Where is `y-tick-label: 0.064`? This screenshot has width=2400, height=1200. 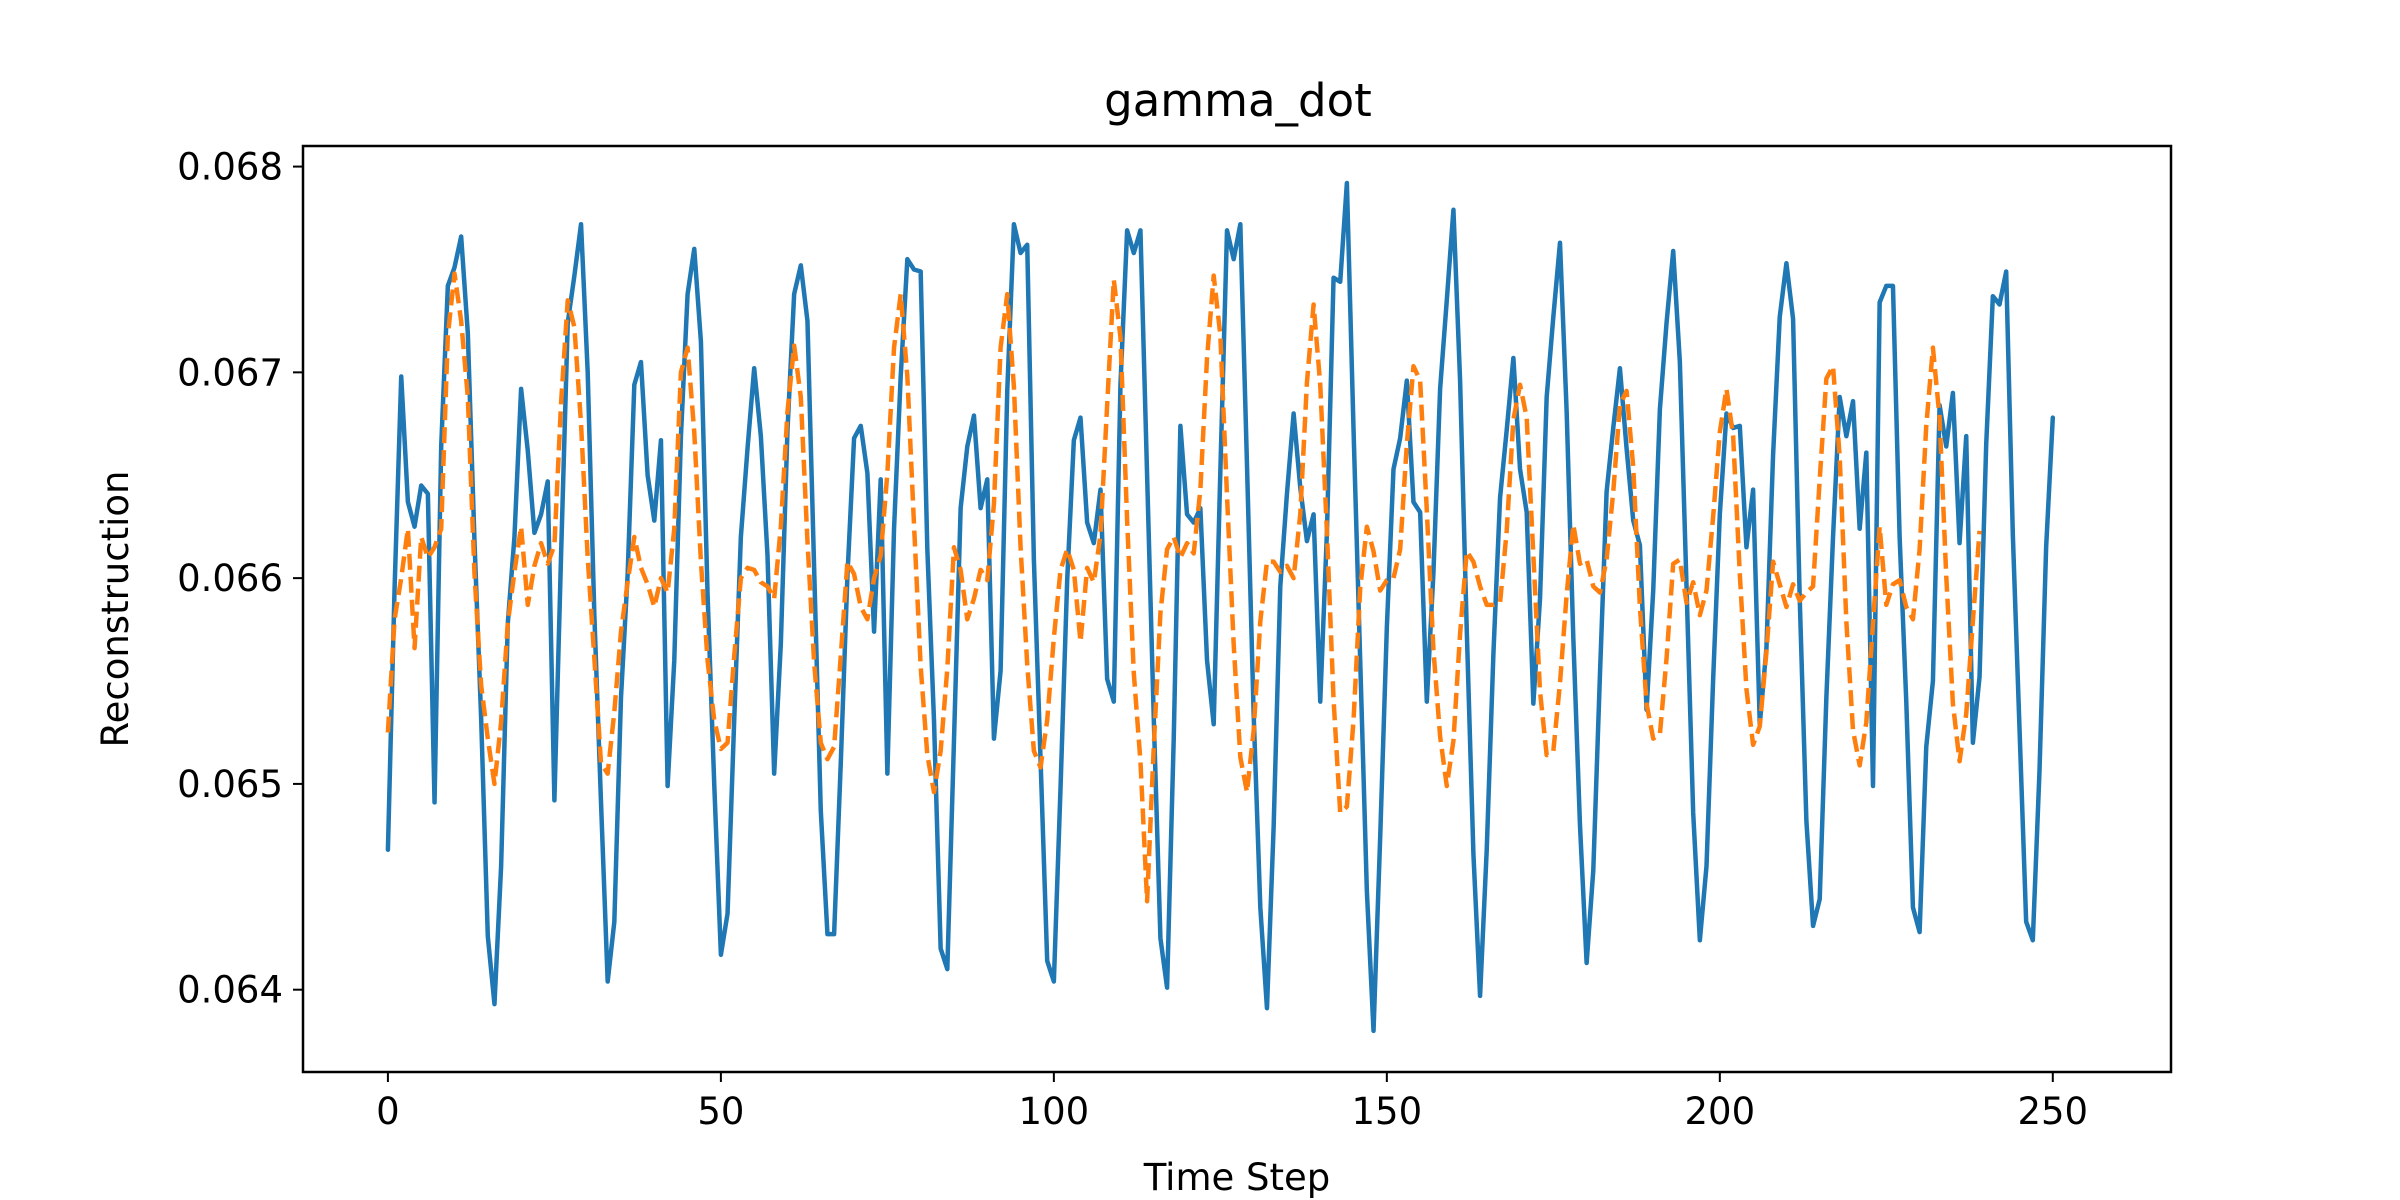 y-tick-label: 0.064 is located at coordinates (230, 990).